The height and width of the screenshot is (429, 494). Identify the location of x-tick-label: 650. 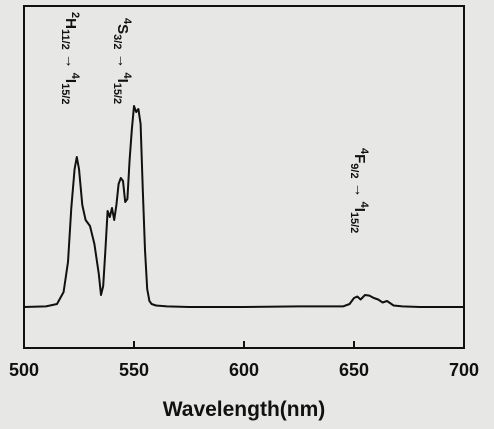
(354, 370).